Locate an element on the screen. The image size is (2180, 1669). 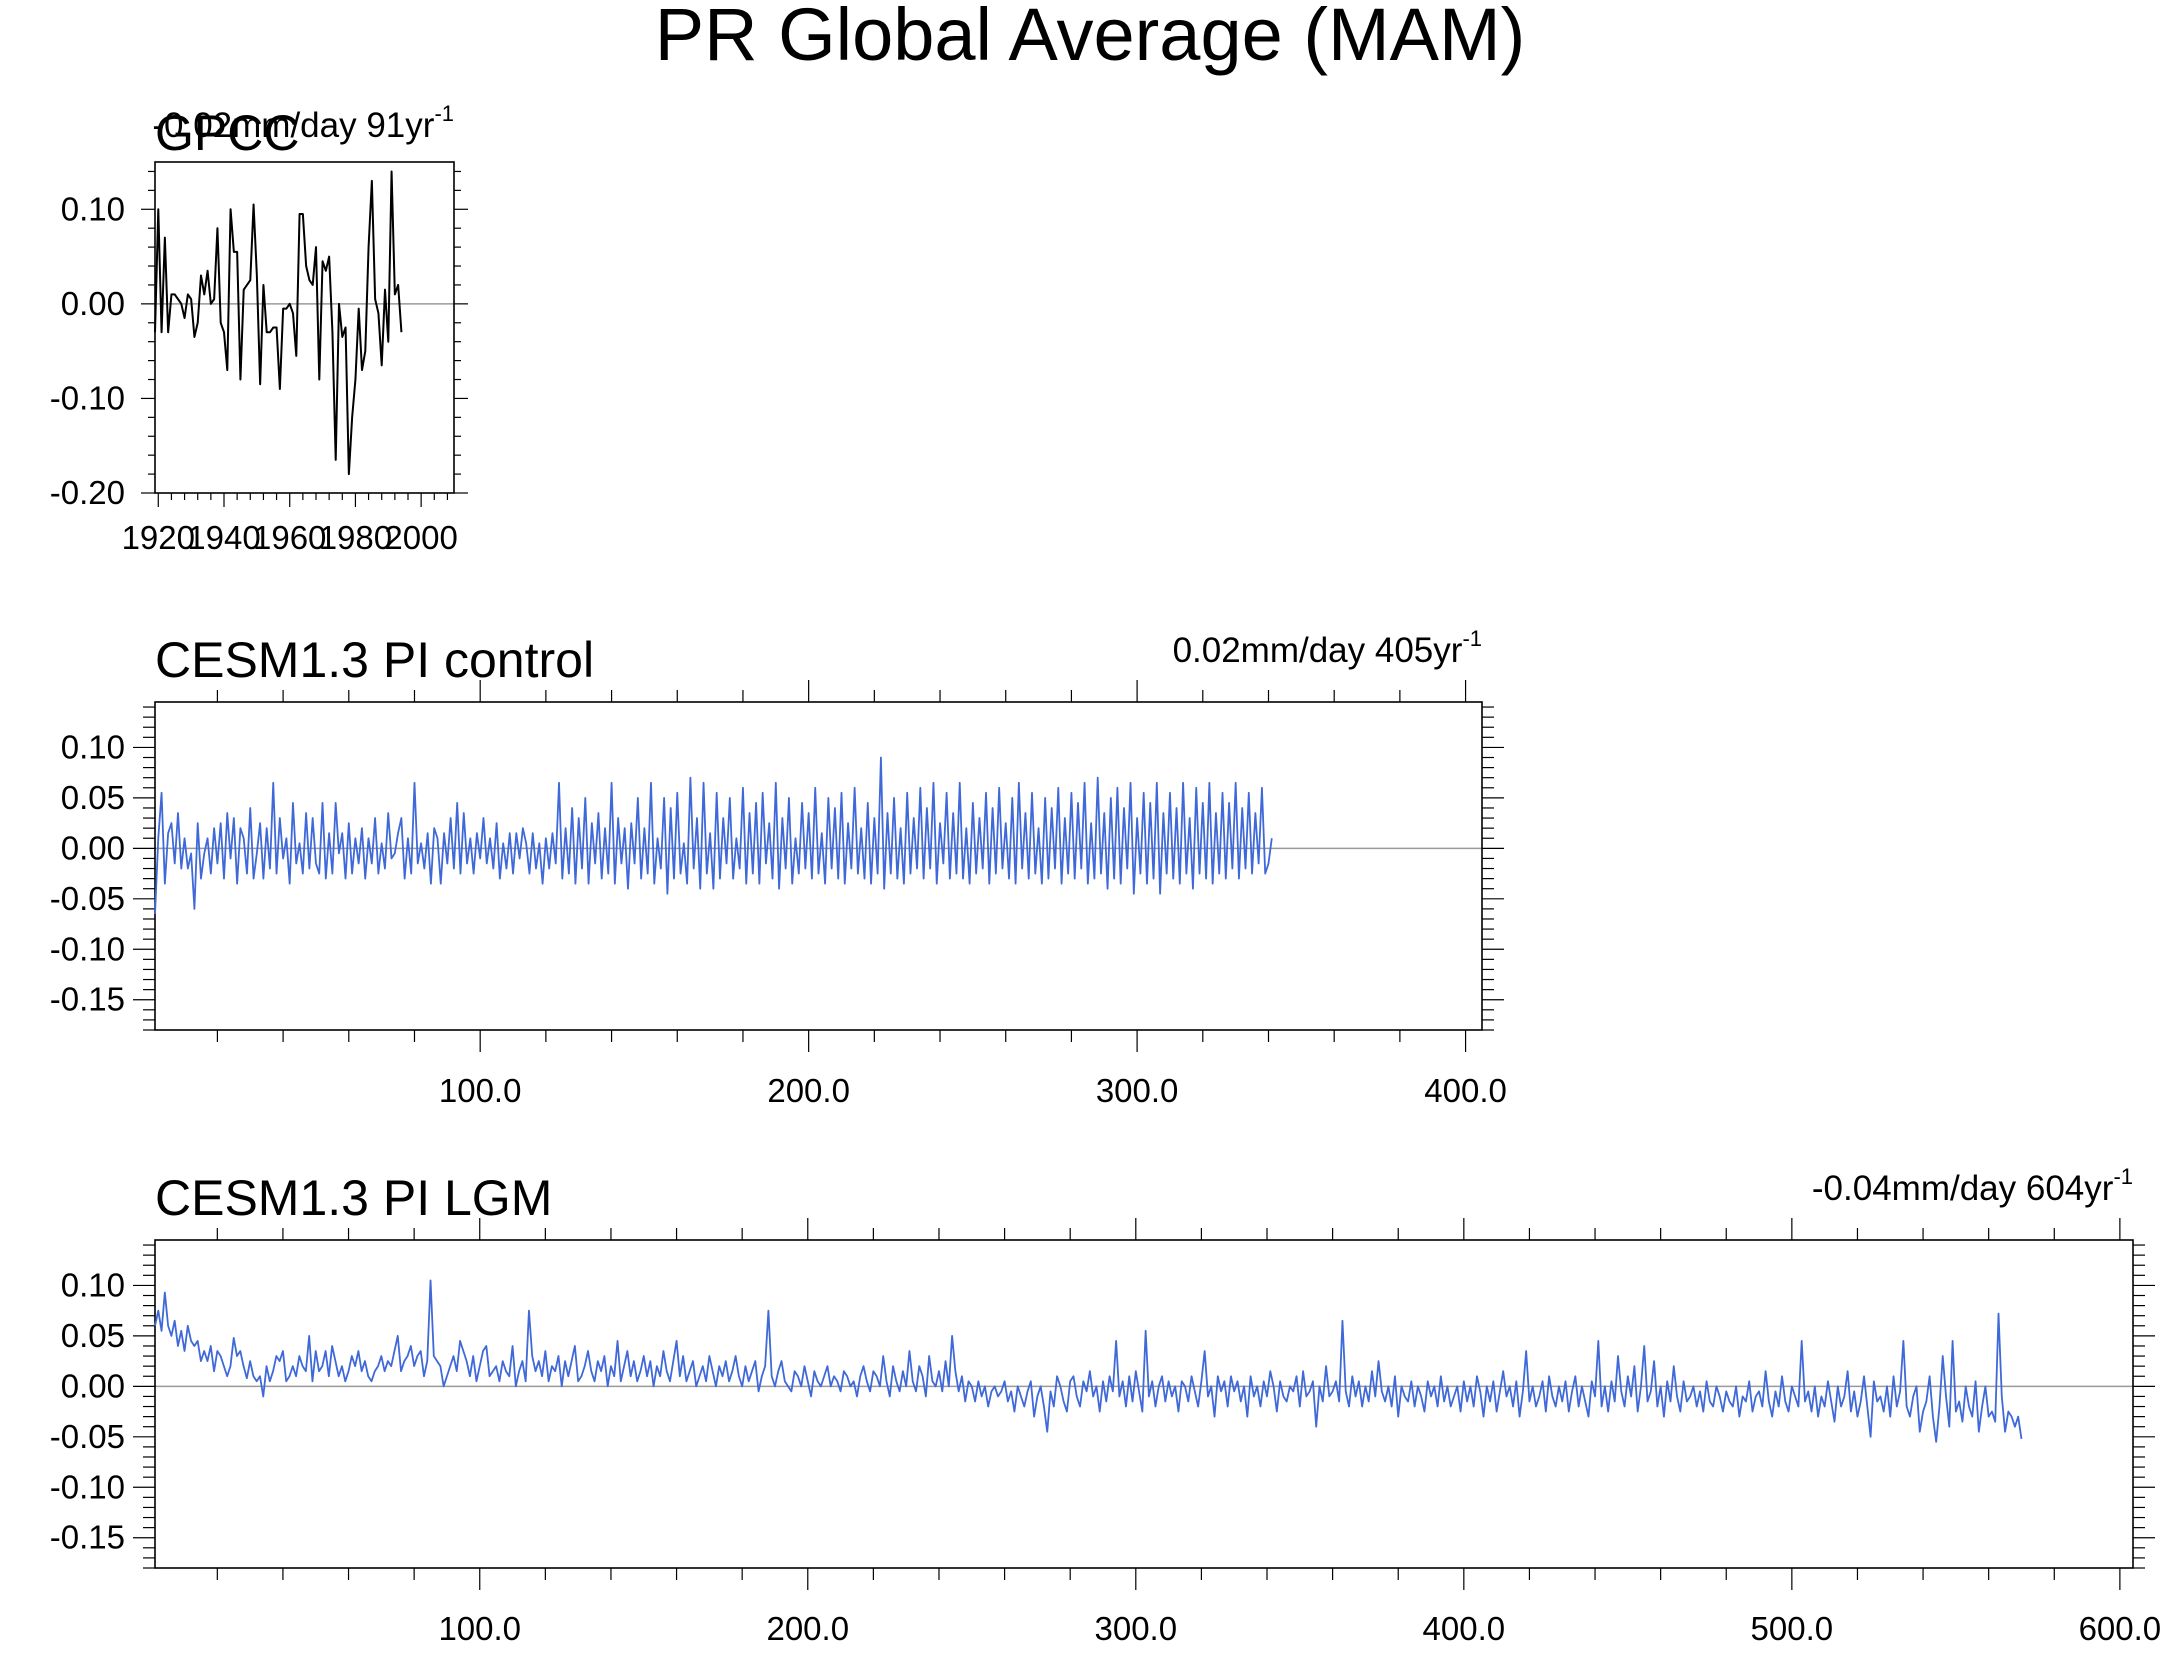
x-tick-label: 2000 is located at coordinates (420, 537).